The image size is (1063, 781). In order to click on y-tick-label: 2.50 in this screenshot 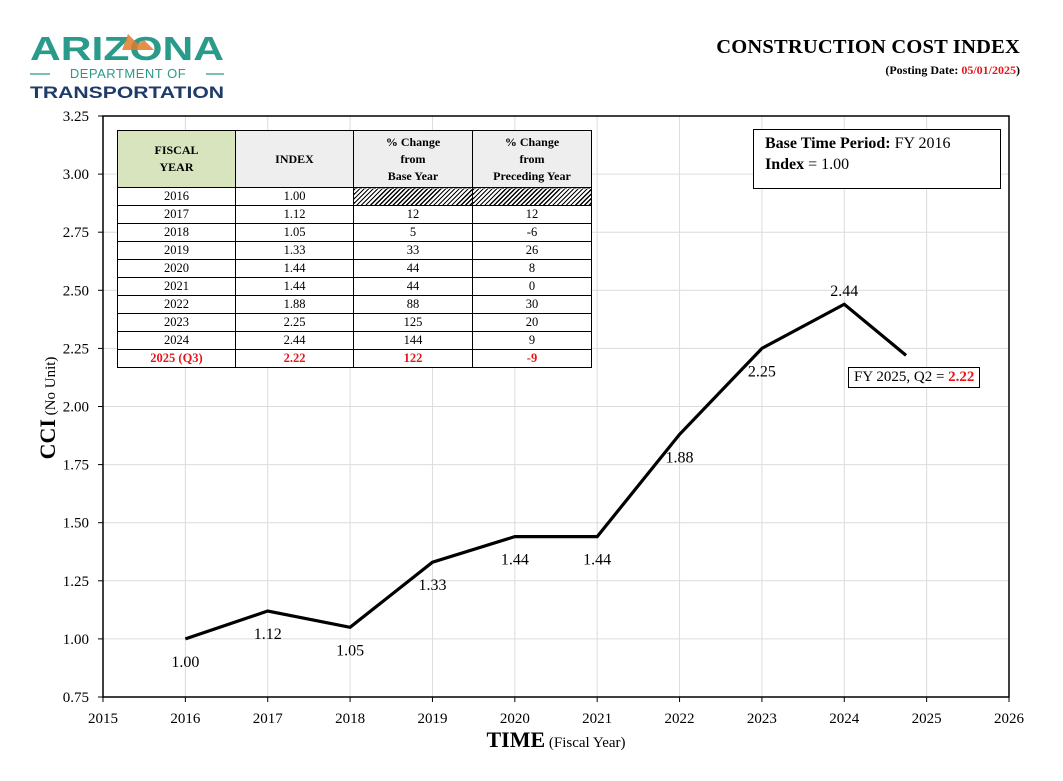, I will do `click(76, 291)`.